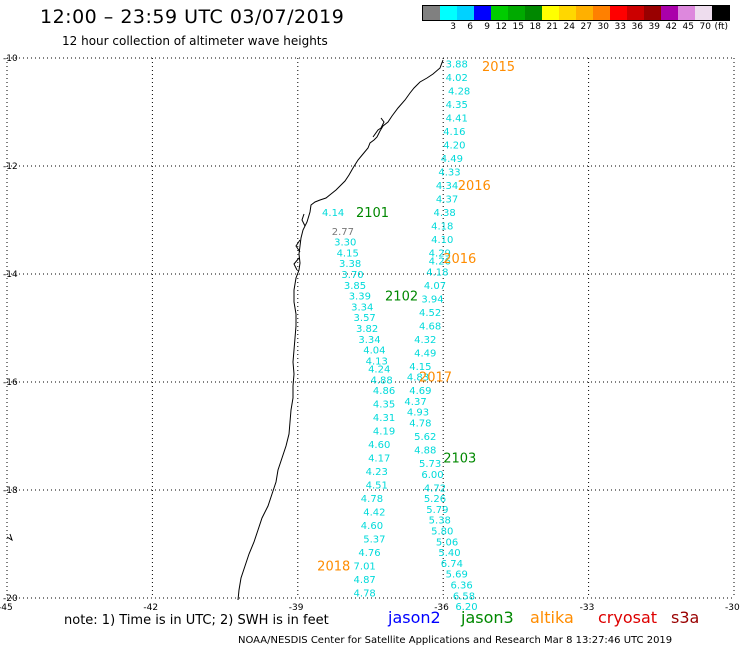 The height and width of the screenshot is (650, 740). I want to click on wave-height-value: 4.23, so click(377, 472).